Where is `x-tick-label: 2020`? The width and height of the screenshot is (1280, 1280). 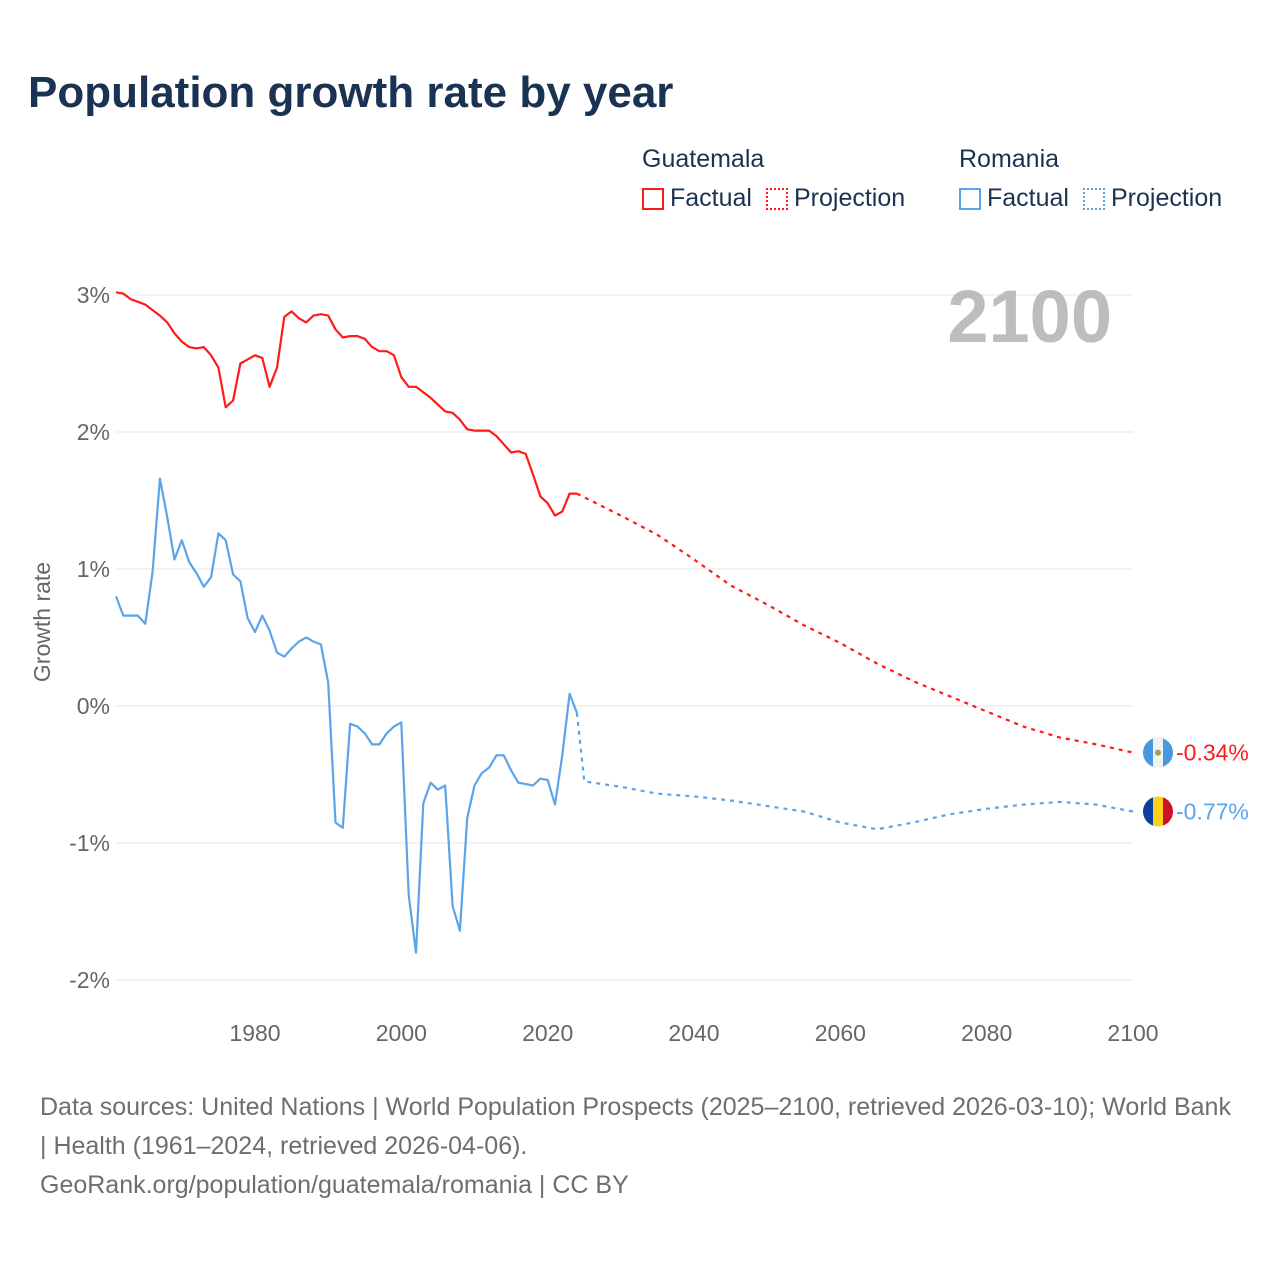 x-tick-label: 2020 is located at coordinates (547, 1033).